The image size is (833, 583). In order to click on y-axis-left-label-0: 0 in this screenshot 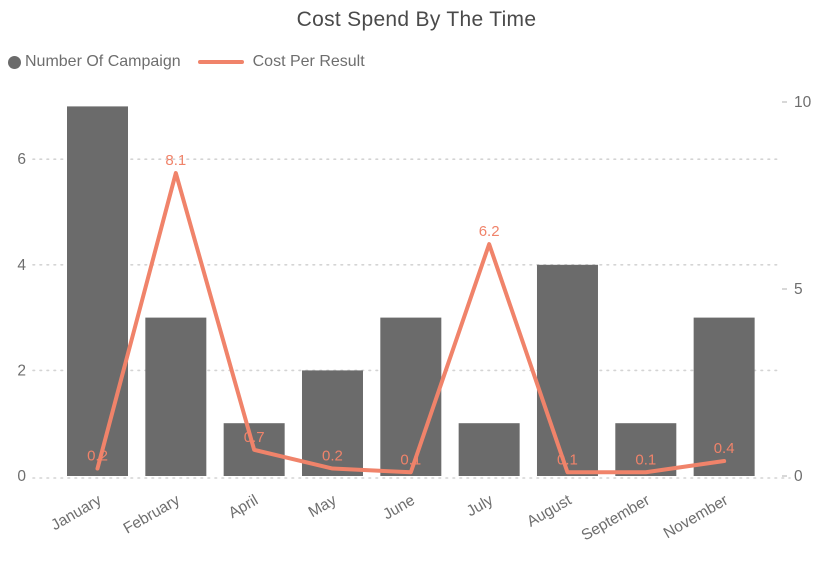, I will do `click(21, 476)`.